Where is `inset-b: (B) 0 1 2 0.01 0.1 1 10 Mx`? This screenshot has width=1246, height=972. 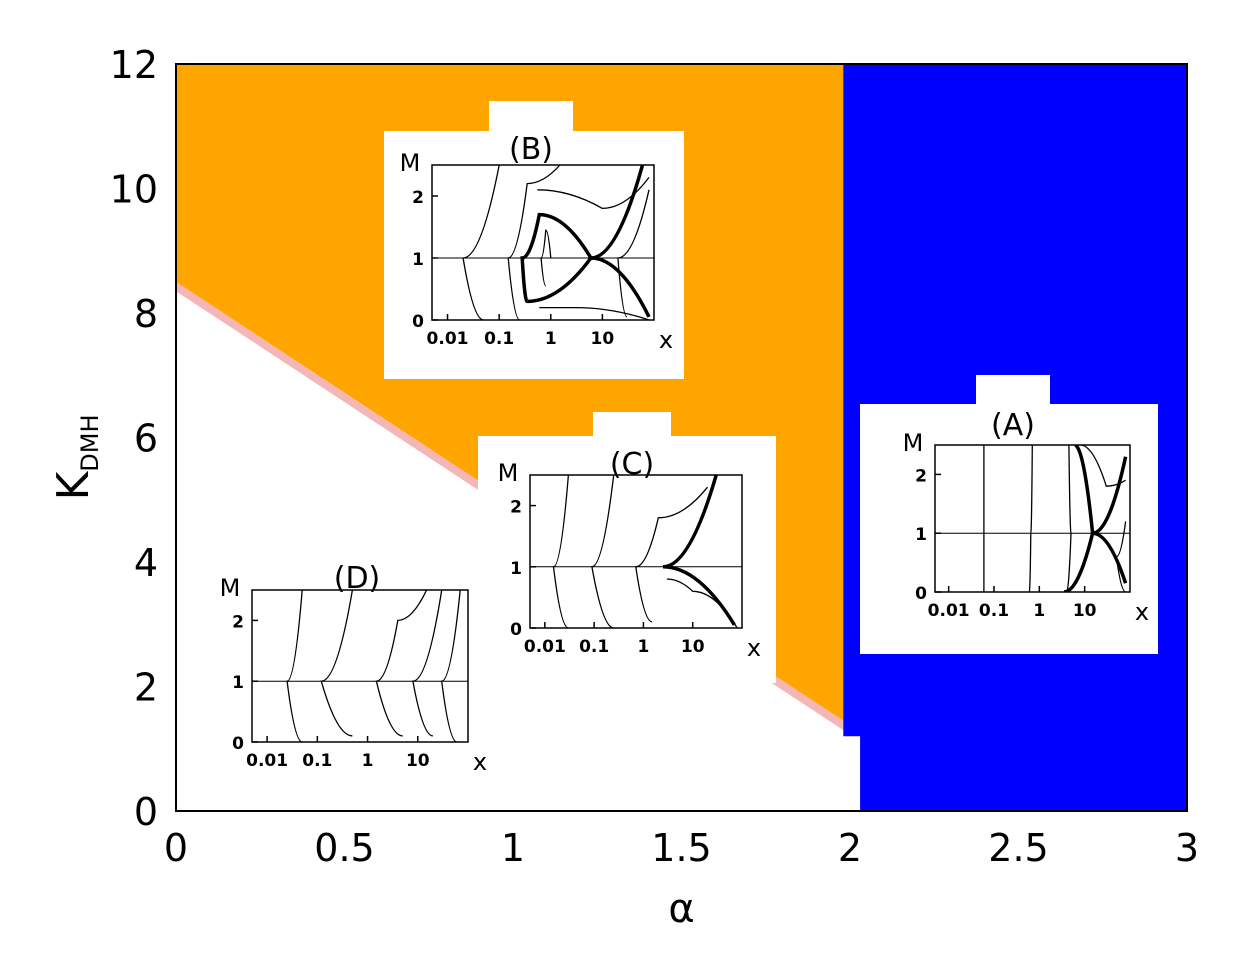 inset-b: (B) 0 1 2 0.01 0.1 1 10 Mx is located at coordinates (534, 240).